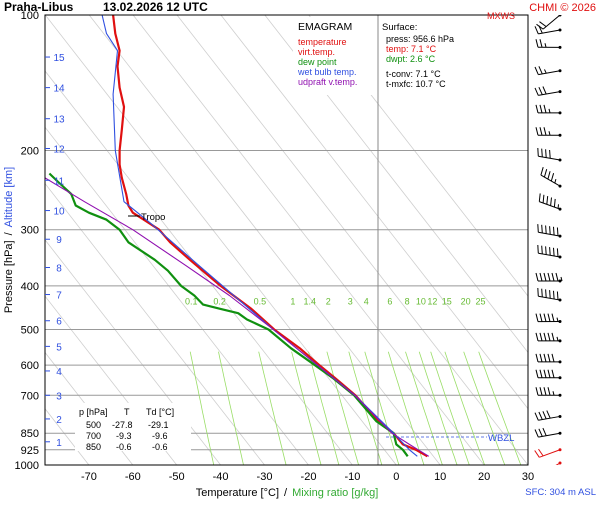 The width and height of the screenshot is (600, 505). Describe the element at coordinates (416, 84) in the screenshot. I see `t-mxfc: t-mxfc: 10.7 °C` at that location.